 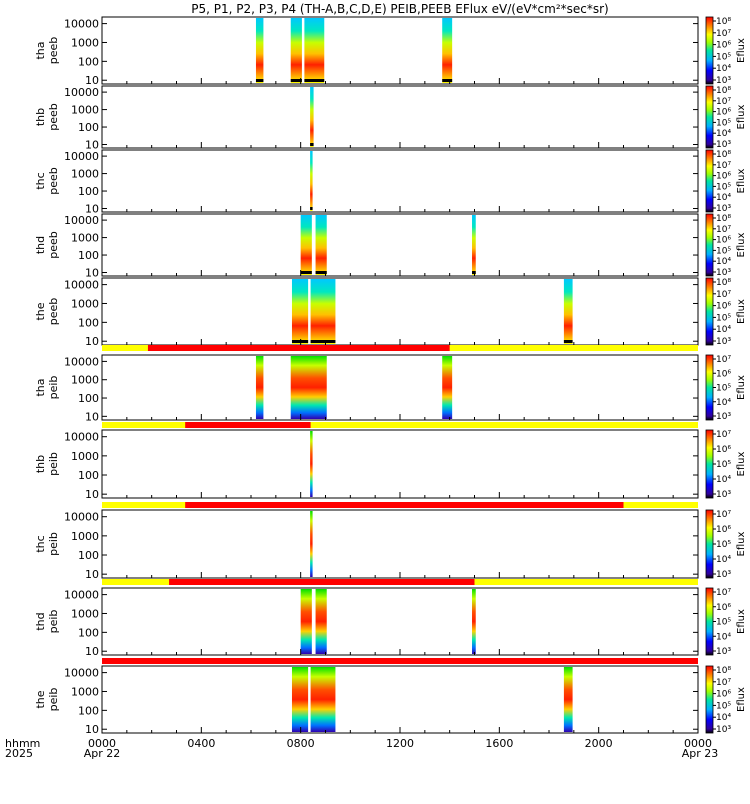 I want to click on x-axis-ticks: 0000 0400 0800 1200 1600 2000 0000, so click(x=400, y=743).